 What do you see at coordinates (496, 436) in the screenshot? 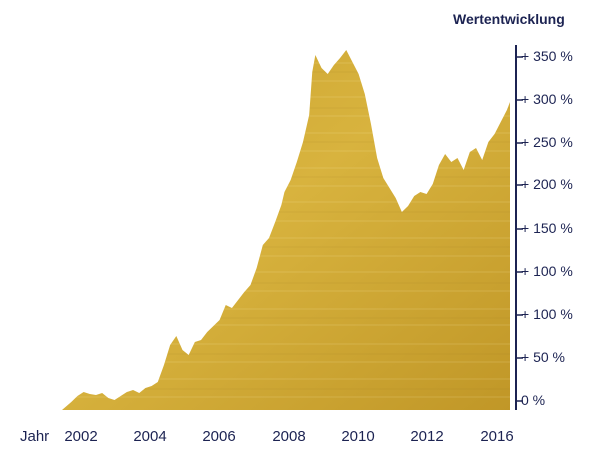
I see `x-axis-tick-label: 2016` at bounding box center [496, 436].